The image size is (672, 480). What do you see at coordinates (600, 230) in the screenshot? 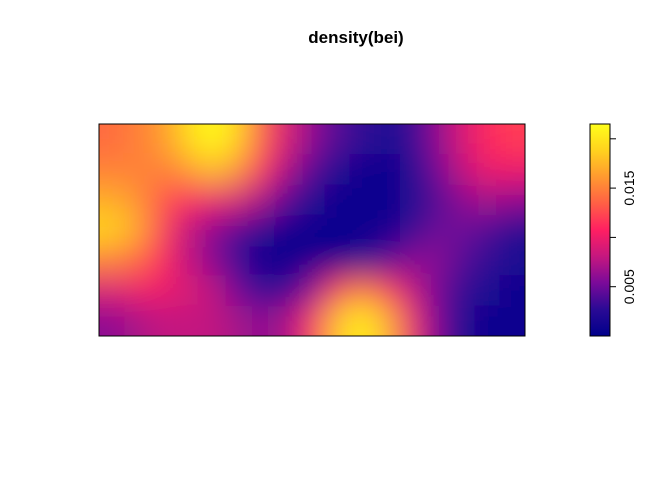
I see `colorbar-gradient` at bounding box center [600, 230].